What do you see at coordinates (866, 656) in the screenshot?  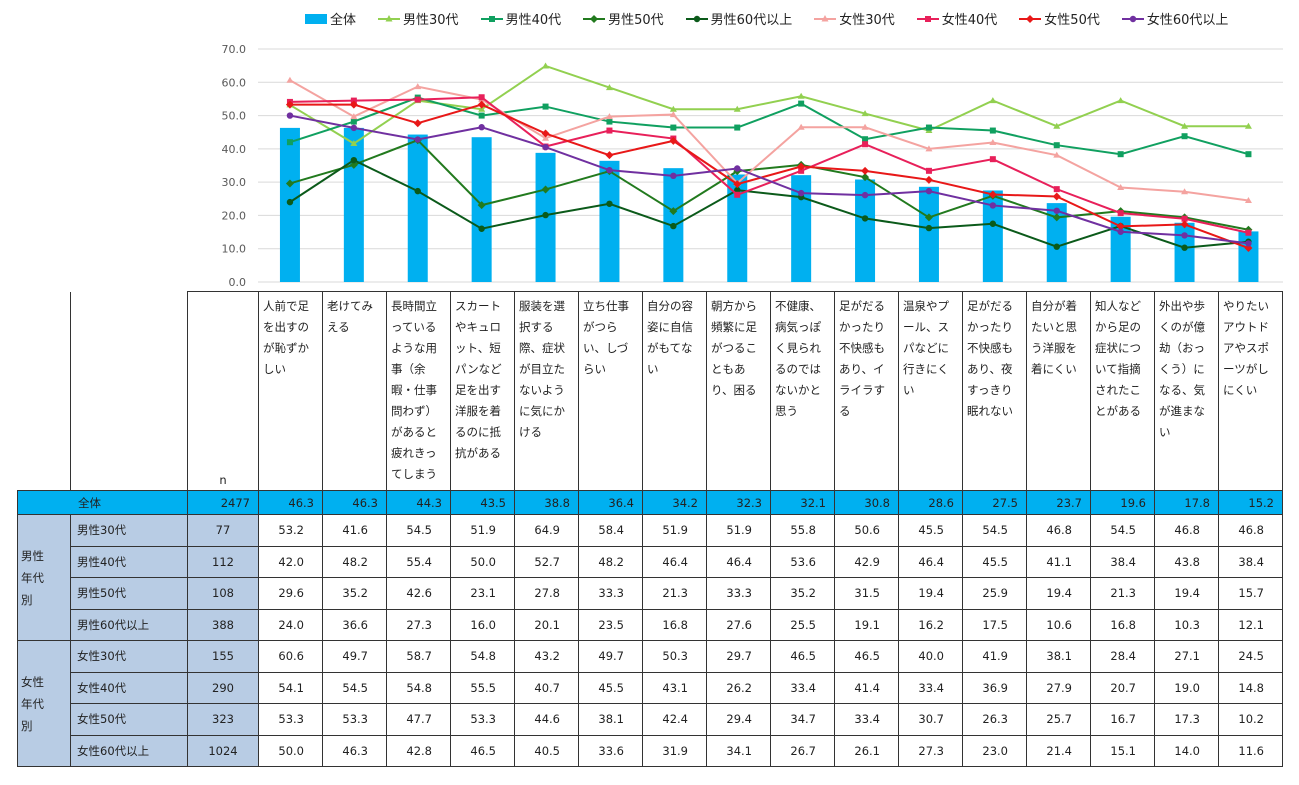 I see `table-cell: 46.5` at bounding box center [866, 656].